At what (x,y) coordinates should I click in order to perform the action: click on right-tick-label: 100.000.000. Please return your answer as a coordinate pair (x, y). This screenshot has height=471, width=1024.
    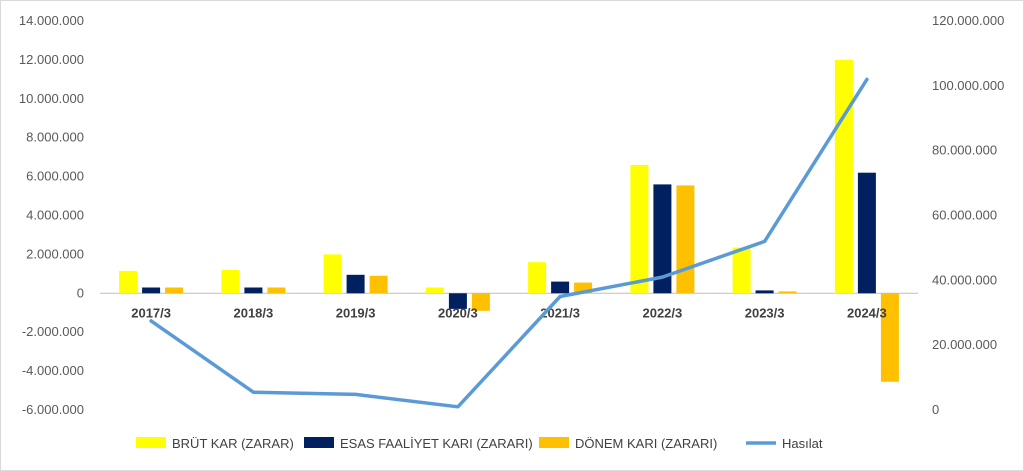
    Looking at the image, I should click on (968, 85).